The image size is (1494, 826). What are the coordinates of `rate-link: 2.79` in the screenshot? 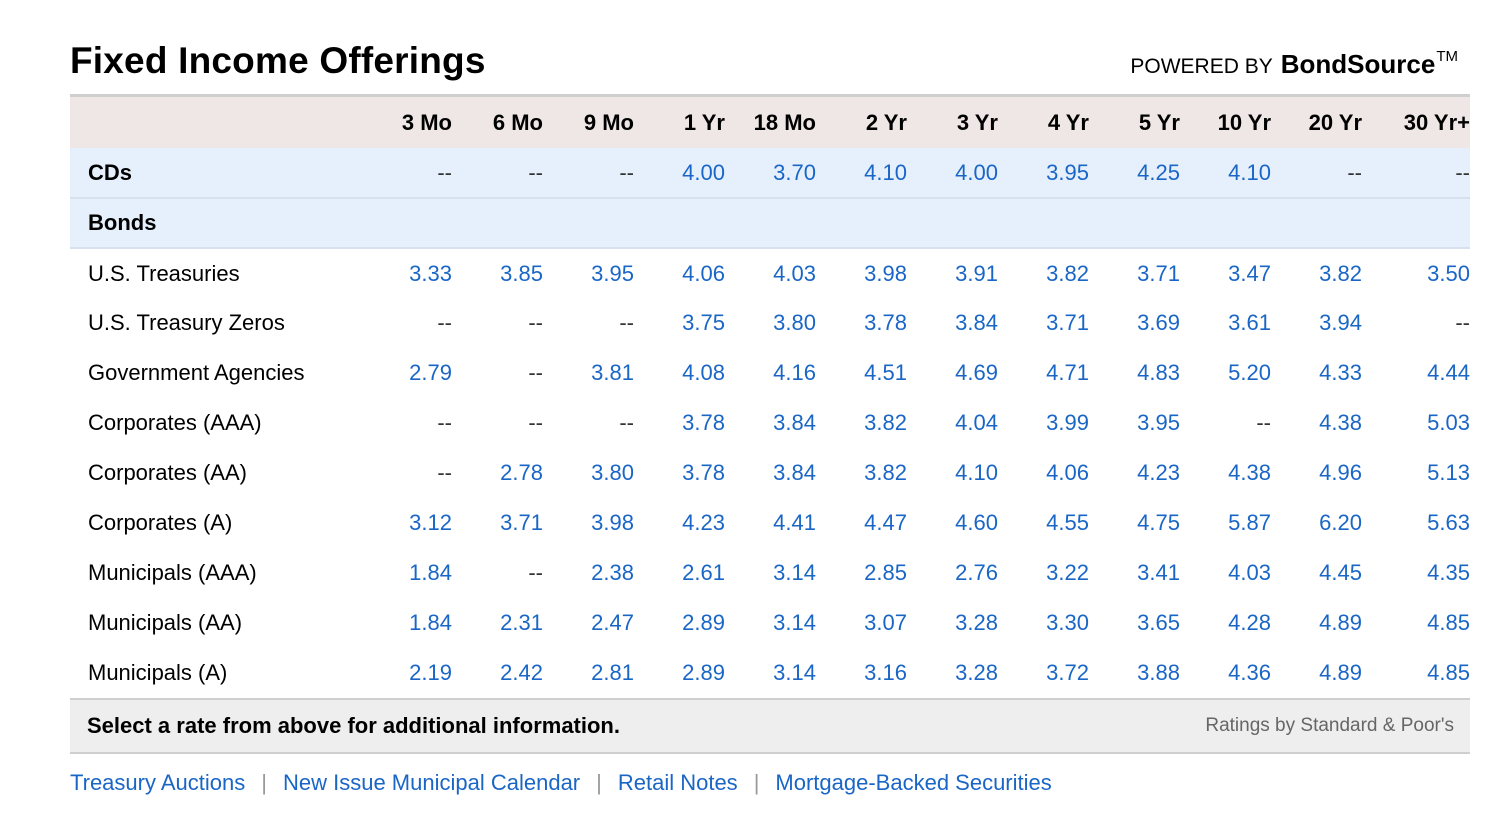 It's located at (430, 372).